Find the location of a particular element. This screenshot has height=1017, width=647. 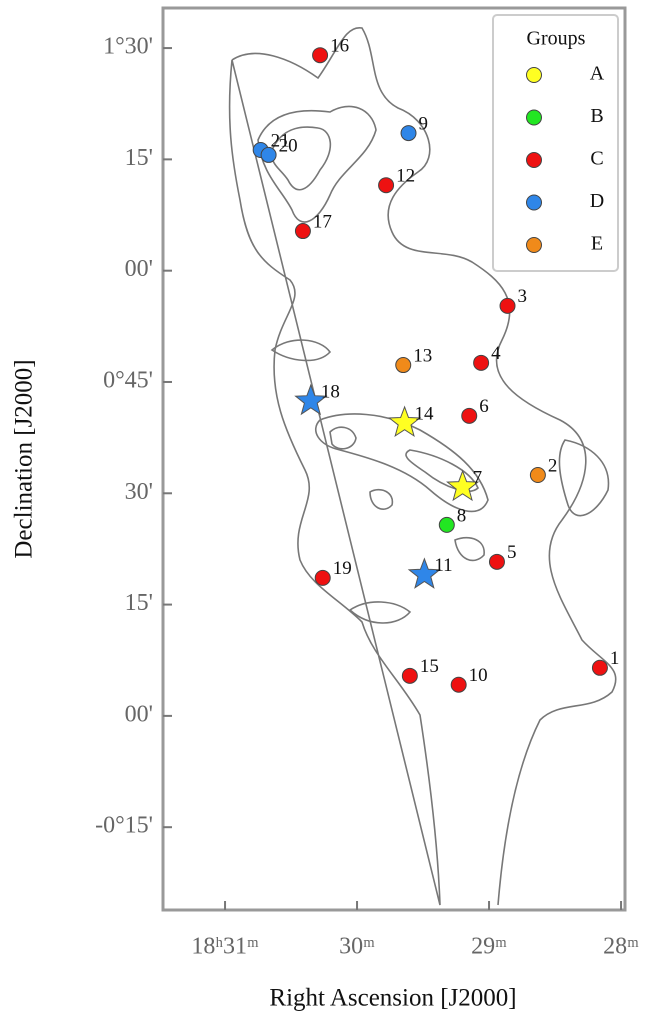

source-label: 15 is located at coordinates (429, 666).